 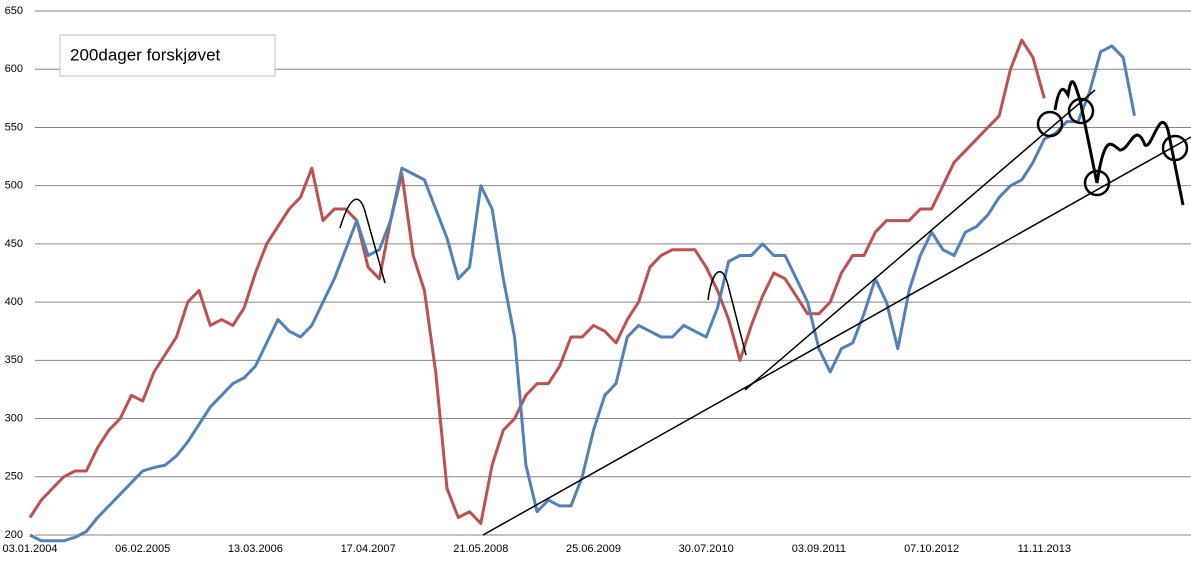 What do you see at coordinates (931, 549) in the screenshot?
I see `x-tick-label: 07.10.2012` at bounding box center [931, 549].